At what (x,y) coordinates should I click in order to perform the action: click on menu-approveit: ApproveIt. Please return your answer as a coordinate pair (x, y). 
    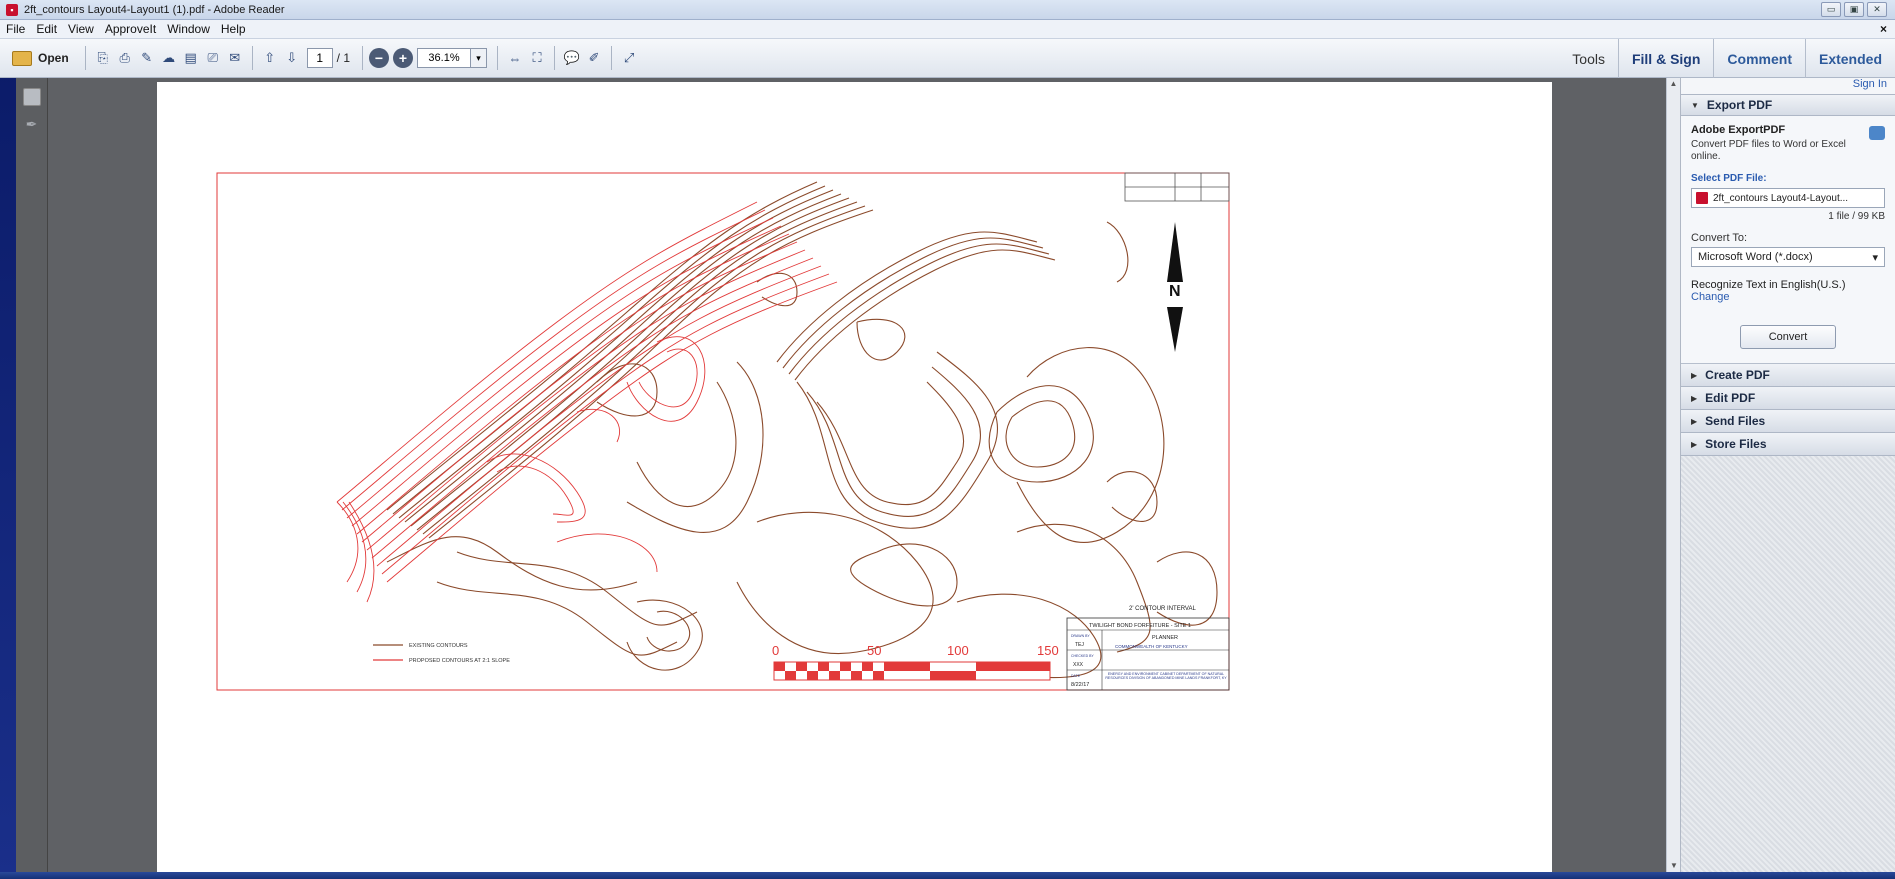
    Looking at the image, I should click on (130, 29).